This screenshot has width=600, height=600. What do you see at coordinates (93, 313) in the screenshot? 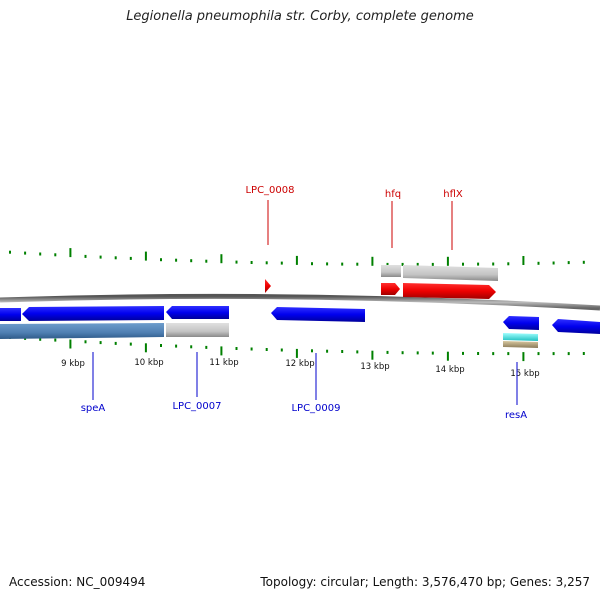
I see `gene-speA-arrow` at bounding box center [93, 313].